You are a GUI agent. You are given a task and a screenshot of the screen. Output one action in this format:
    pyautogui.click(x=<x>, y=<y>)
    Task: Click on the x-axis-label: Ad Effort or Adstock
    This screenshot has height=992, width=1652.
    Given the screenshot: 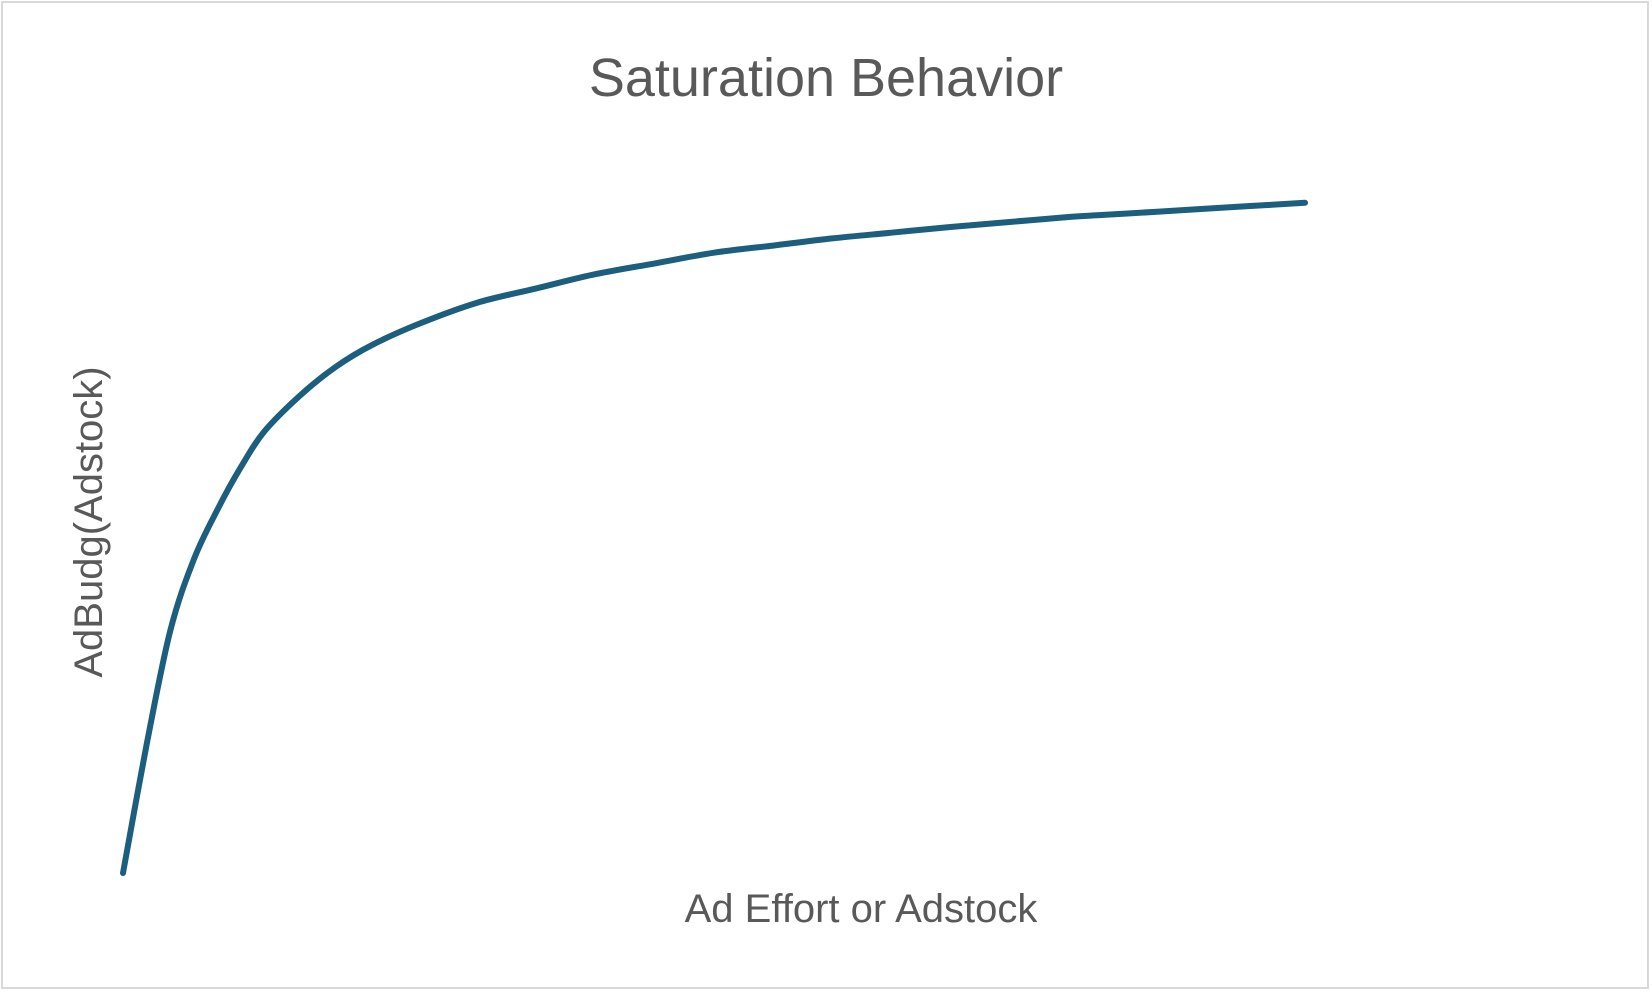 What is the action you would take?
    pyautogui.click(x=862, y=909)
    